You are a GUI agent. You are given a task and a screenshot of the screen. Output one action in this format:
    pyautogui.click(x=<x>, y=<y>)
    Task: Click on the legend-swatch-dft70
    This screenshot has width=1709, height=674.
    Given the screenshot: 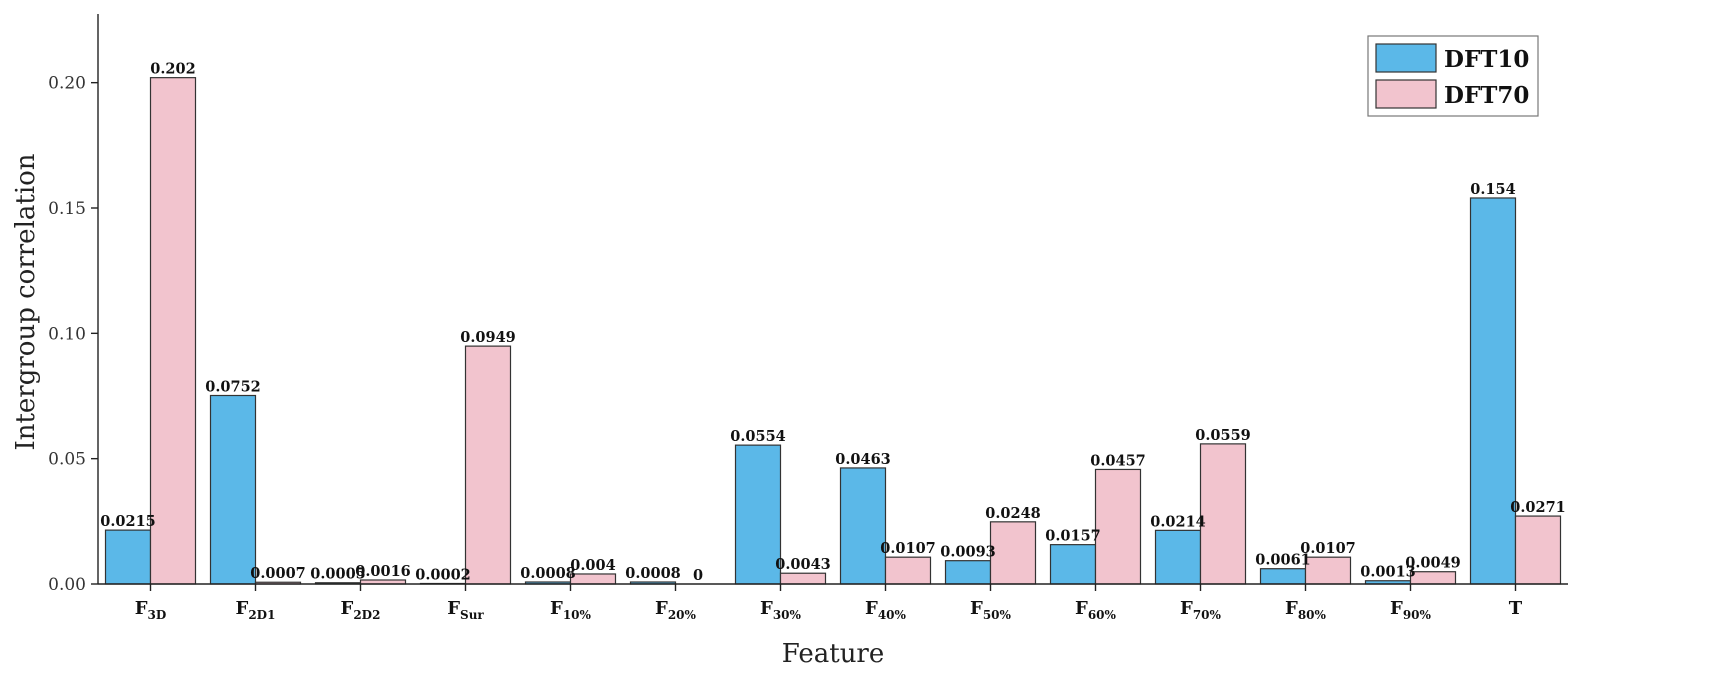 What is the action you would take?
    pyautogui.click(x=1406, y=94)
    